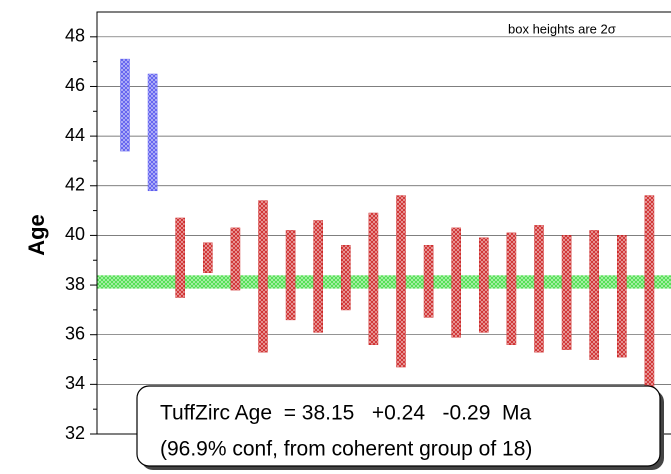 Image resolution: width=671 pixels, height=474 pixels. Describe the element at coordinates (75, 383) in the screenshot. I see `y-tick-label: 34` at that location.